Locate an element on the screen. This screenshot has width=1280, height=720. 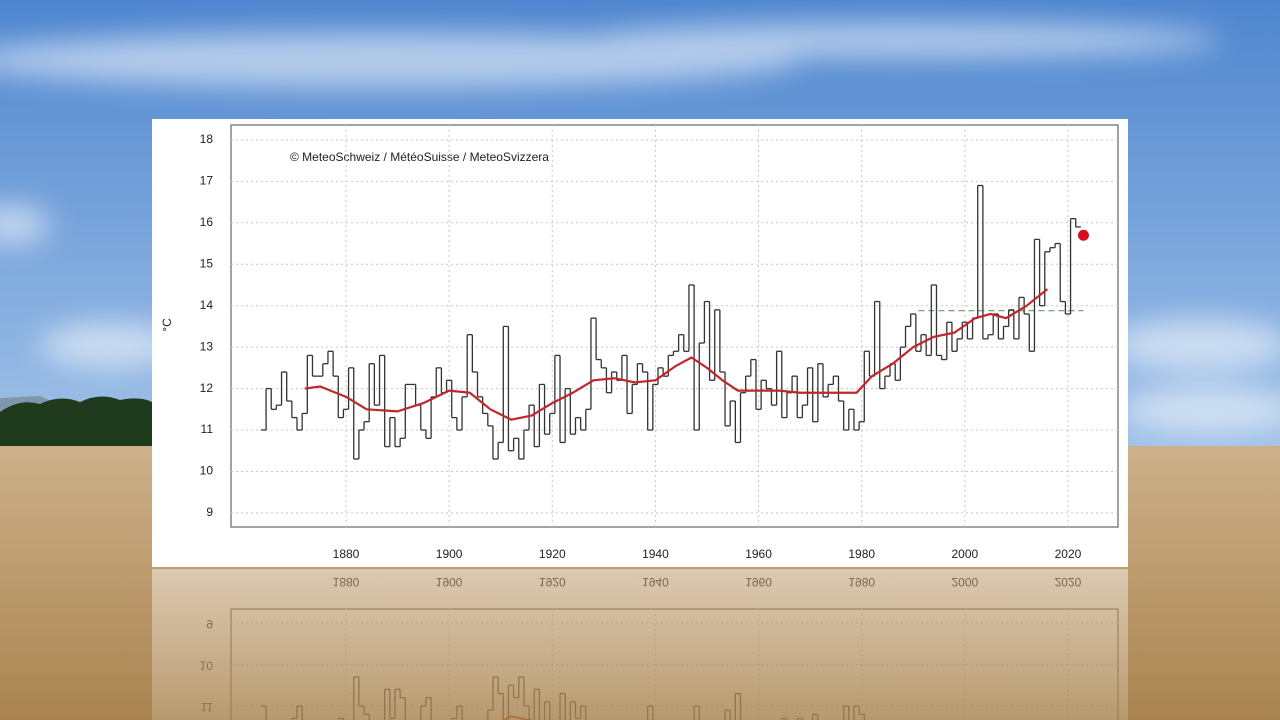
x-tick-label: 1960 is located at coordinates (758, 554).